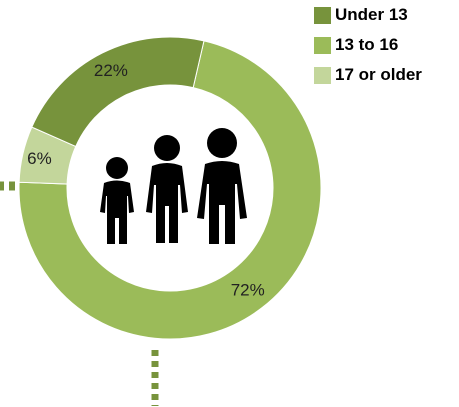 The height and width of the screenshot is (407, 459). What do you see at coordinates (378, 74) in the screenshot?
I see `legend-label: 17 or older` at bounding box center [378, 74].